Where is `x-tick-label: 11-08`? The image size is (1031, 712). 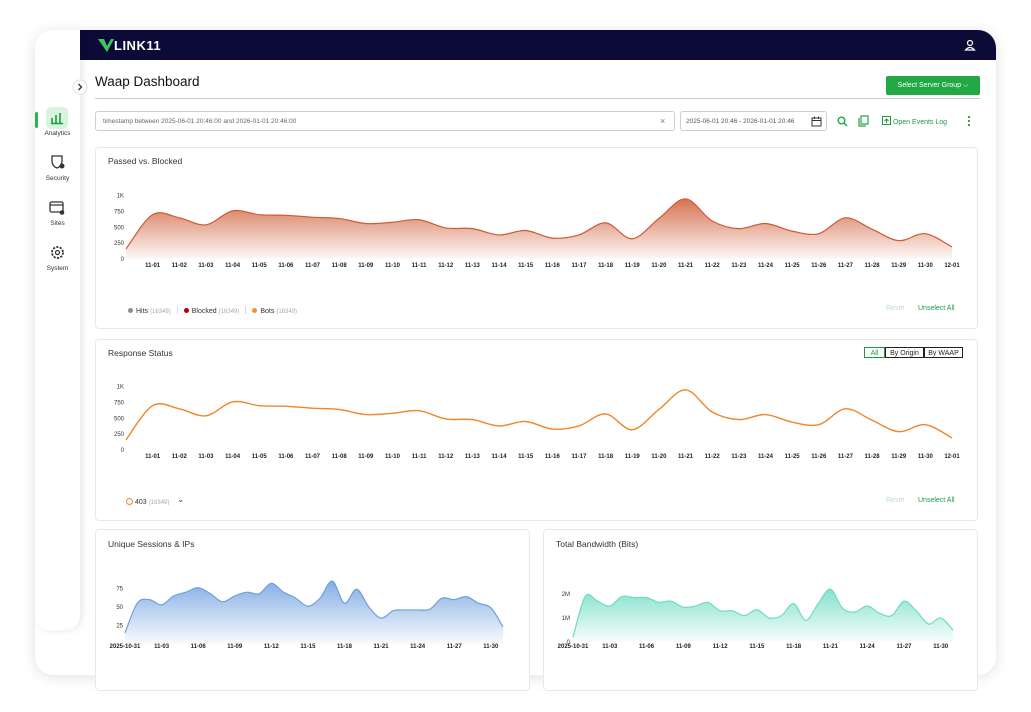
x-tick-label: 11-08 is located at coordinates (340, 266).